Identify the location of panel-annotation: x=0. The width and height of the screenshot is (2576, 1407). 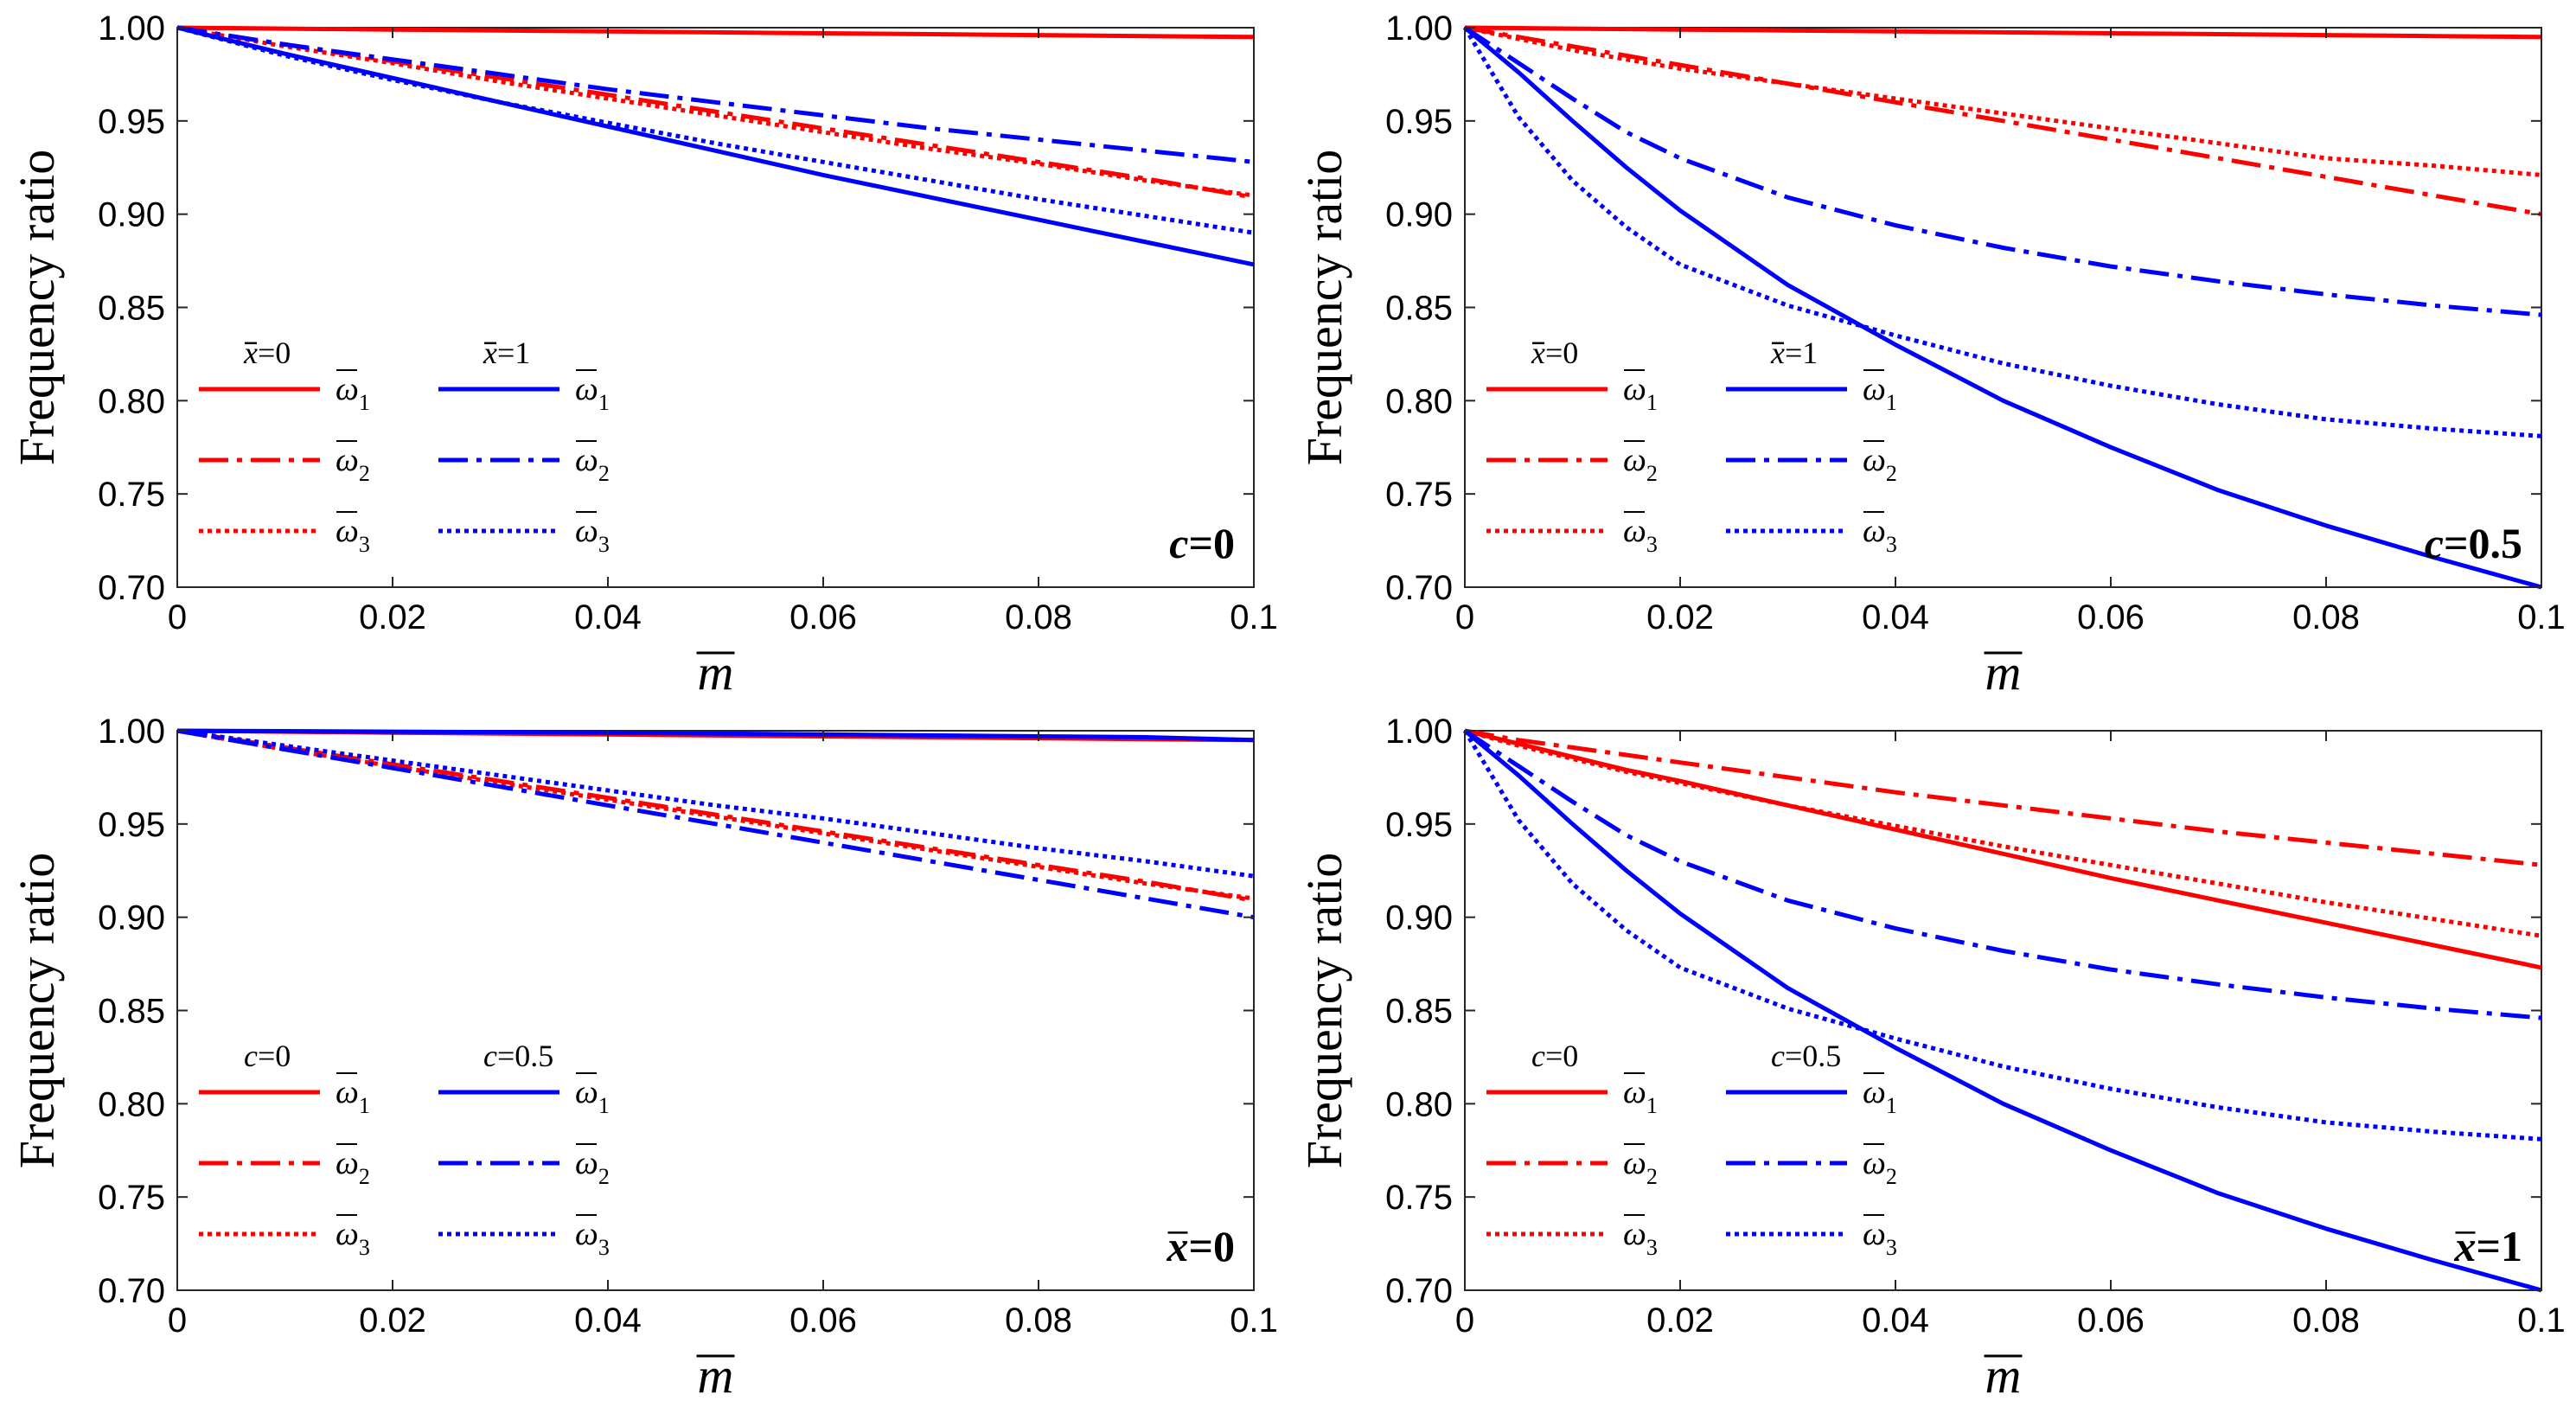
(1202, 1246).